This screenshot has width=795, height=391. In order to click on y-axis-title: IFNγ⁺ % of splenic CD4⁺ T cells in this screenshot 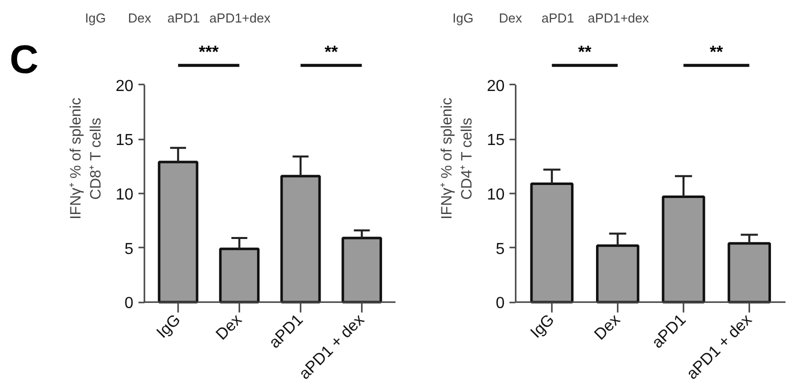, I will do `click(457, 158)`.